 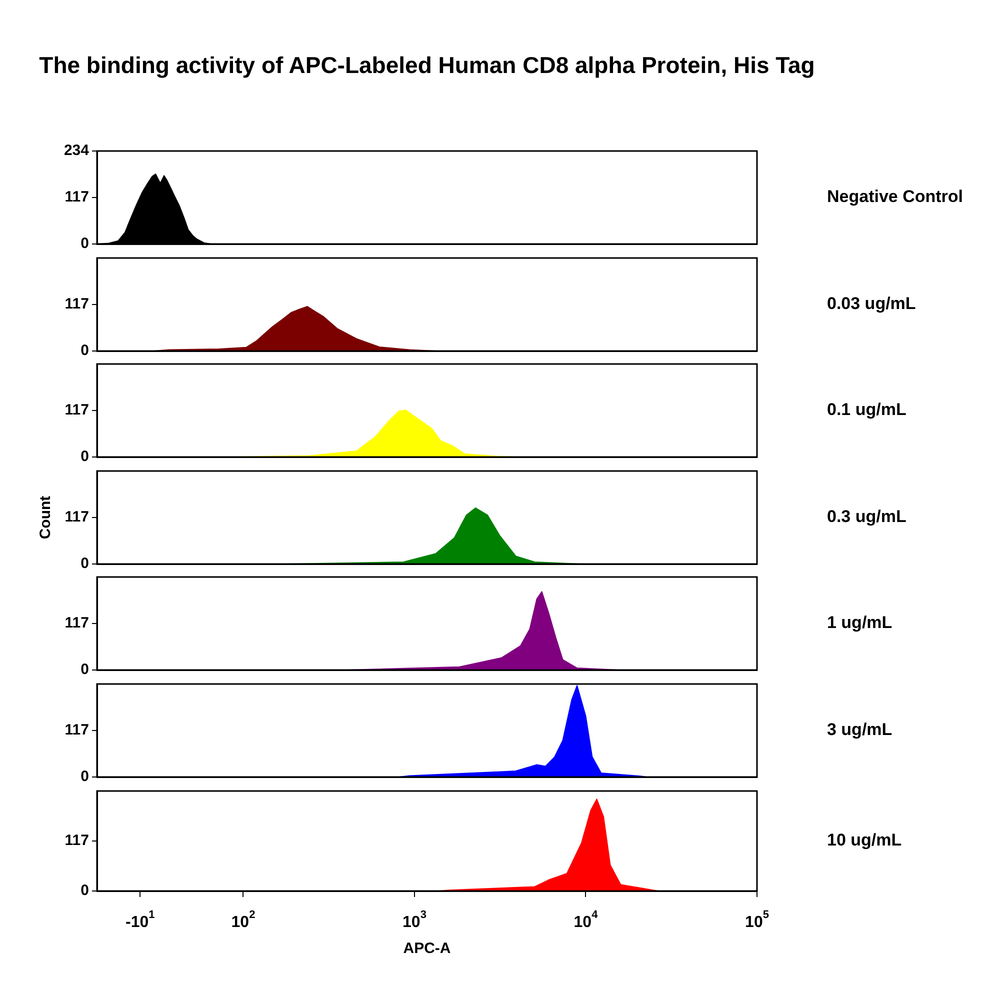 What do you see at coordinates (859, 730) in the screenshot?
I see `text: 3 ug/mL` at bounding box center [859, 730].